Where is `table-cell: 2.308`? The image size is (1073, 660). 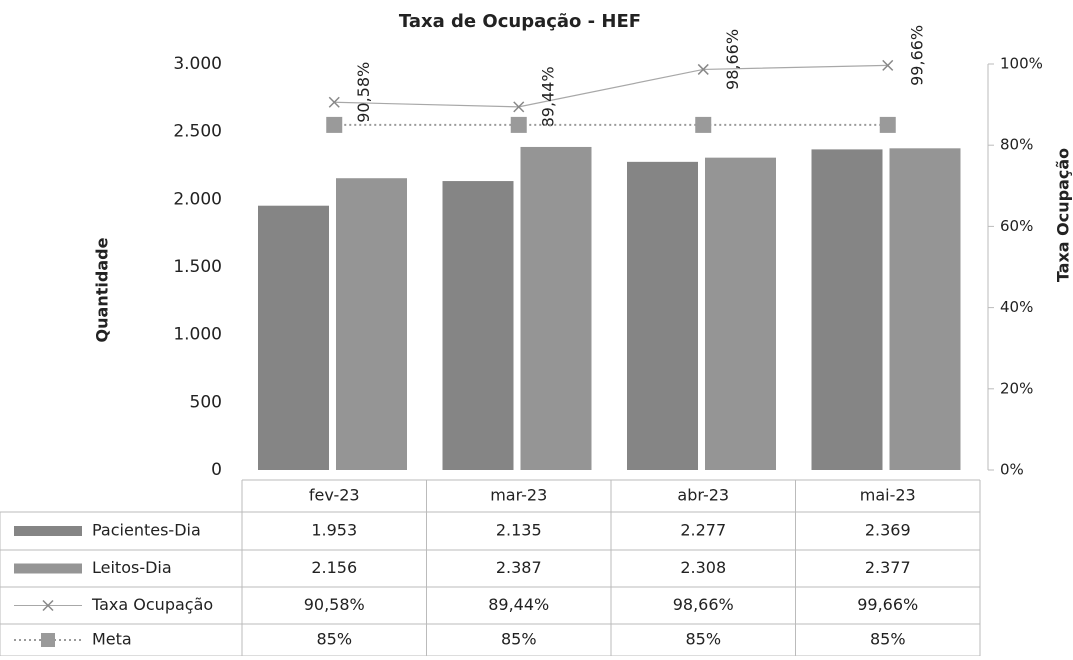 table-cell: 2.308 is located at coordinates (703, 567).